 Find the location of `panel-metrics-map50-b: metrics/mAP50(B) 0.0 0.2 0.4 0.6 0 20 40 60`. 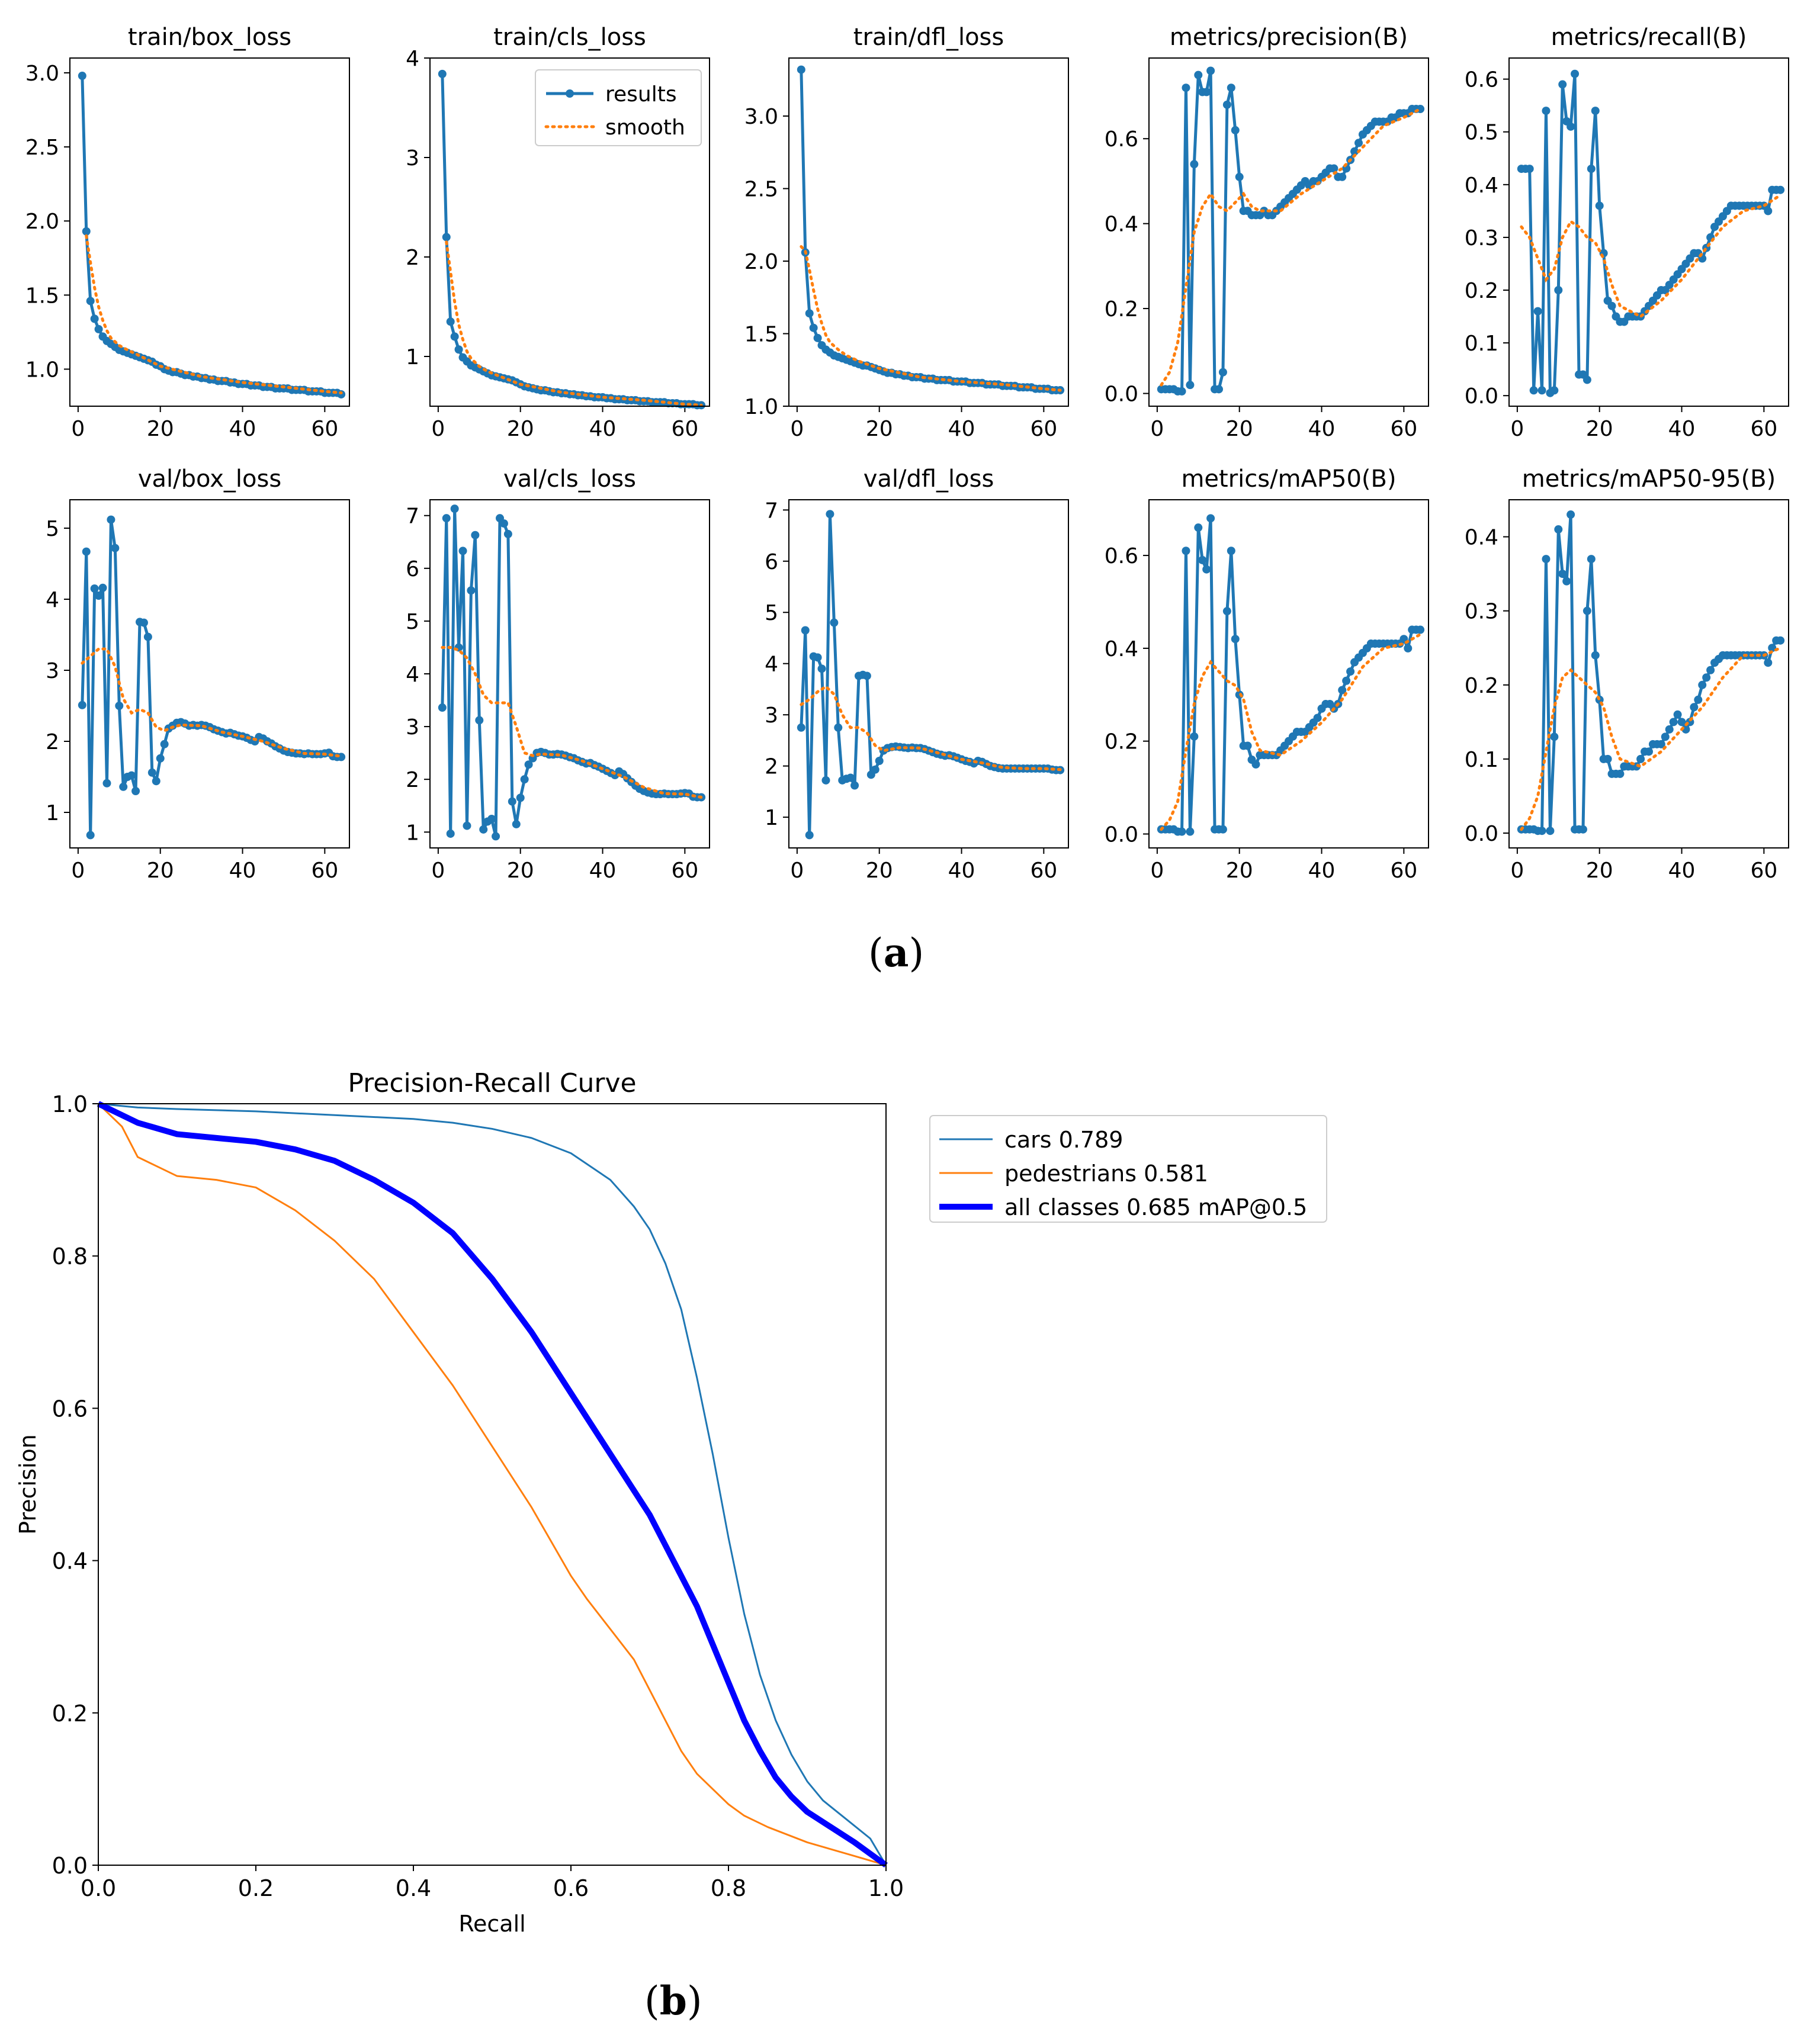

panel-metrics-map50-b: metrics/mAP50(B) 0.0 0.2 0.4 0.6 0 20 40 60 is located at coordinates (1267, 674).